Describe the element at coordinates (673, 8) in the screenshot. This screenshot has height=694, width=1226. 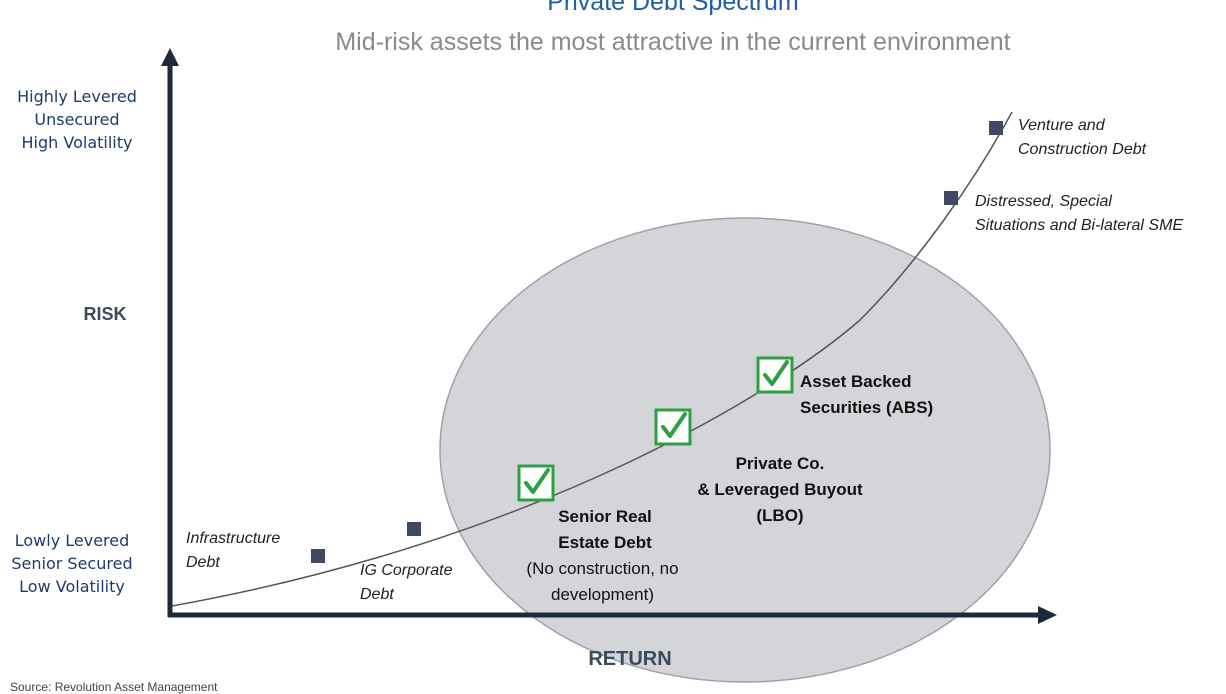
I see `chart-title: Private Debt Spectrum` at that location.